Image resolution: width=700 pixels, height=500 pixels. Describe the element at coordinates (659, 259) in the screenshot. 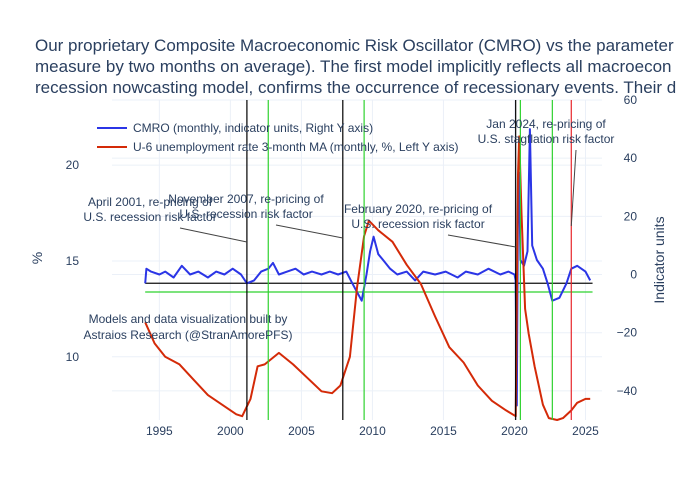

I see `right-axis-title: Indicator units` at that location.